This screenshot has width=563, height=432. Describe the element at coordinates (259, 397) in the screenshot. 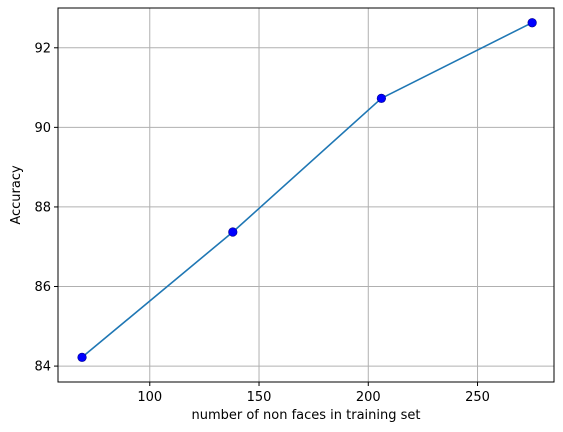

I see `x-tick-label: 150` at that location.